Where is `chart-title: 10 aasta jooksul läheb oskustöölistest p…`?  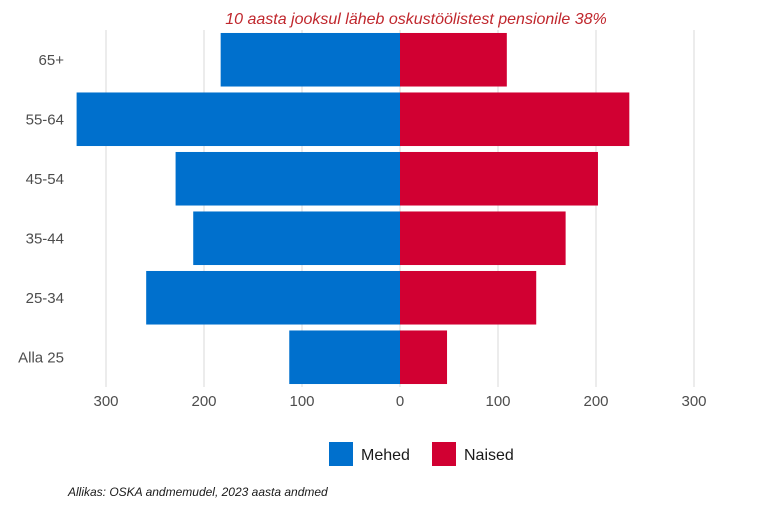 chart-title: 10 aasta jooksul läheb oskustöölistest p… is located at coordinates (416, 19).